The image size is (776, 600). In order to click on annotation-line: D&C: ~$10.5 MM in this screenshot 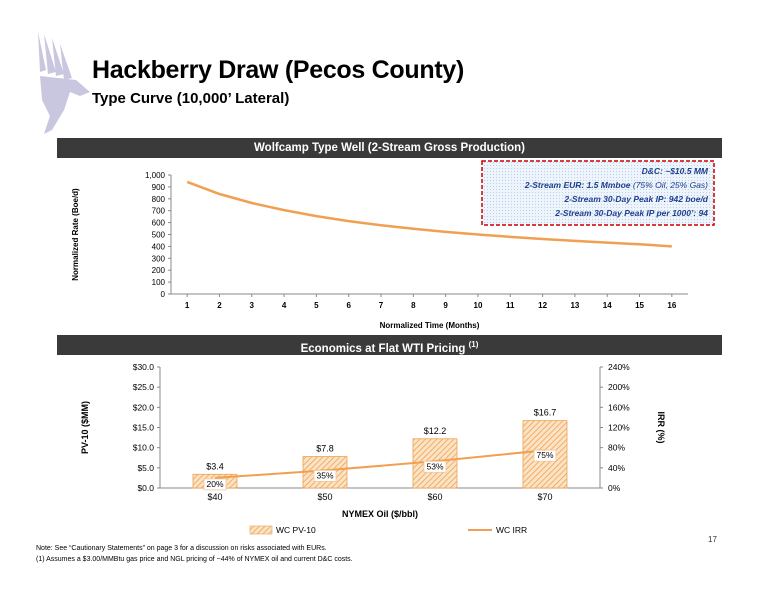, I will do `click(675, 171)`.